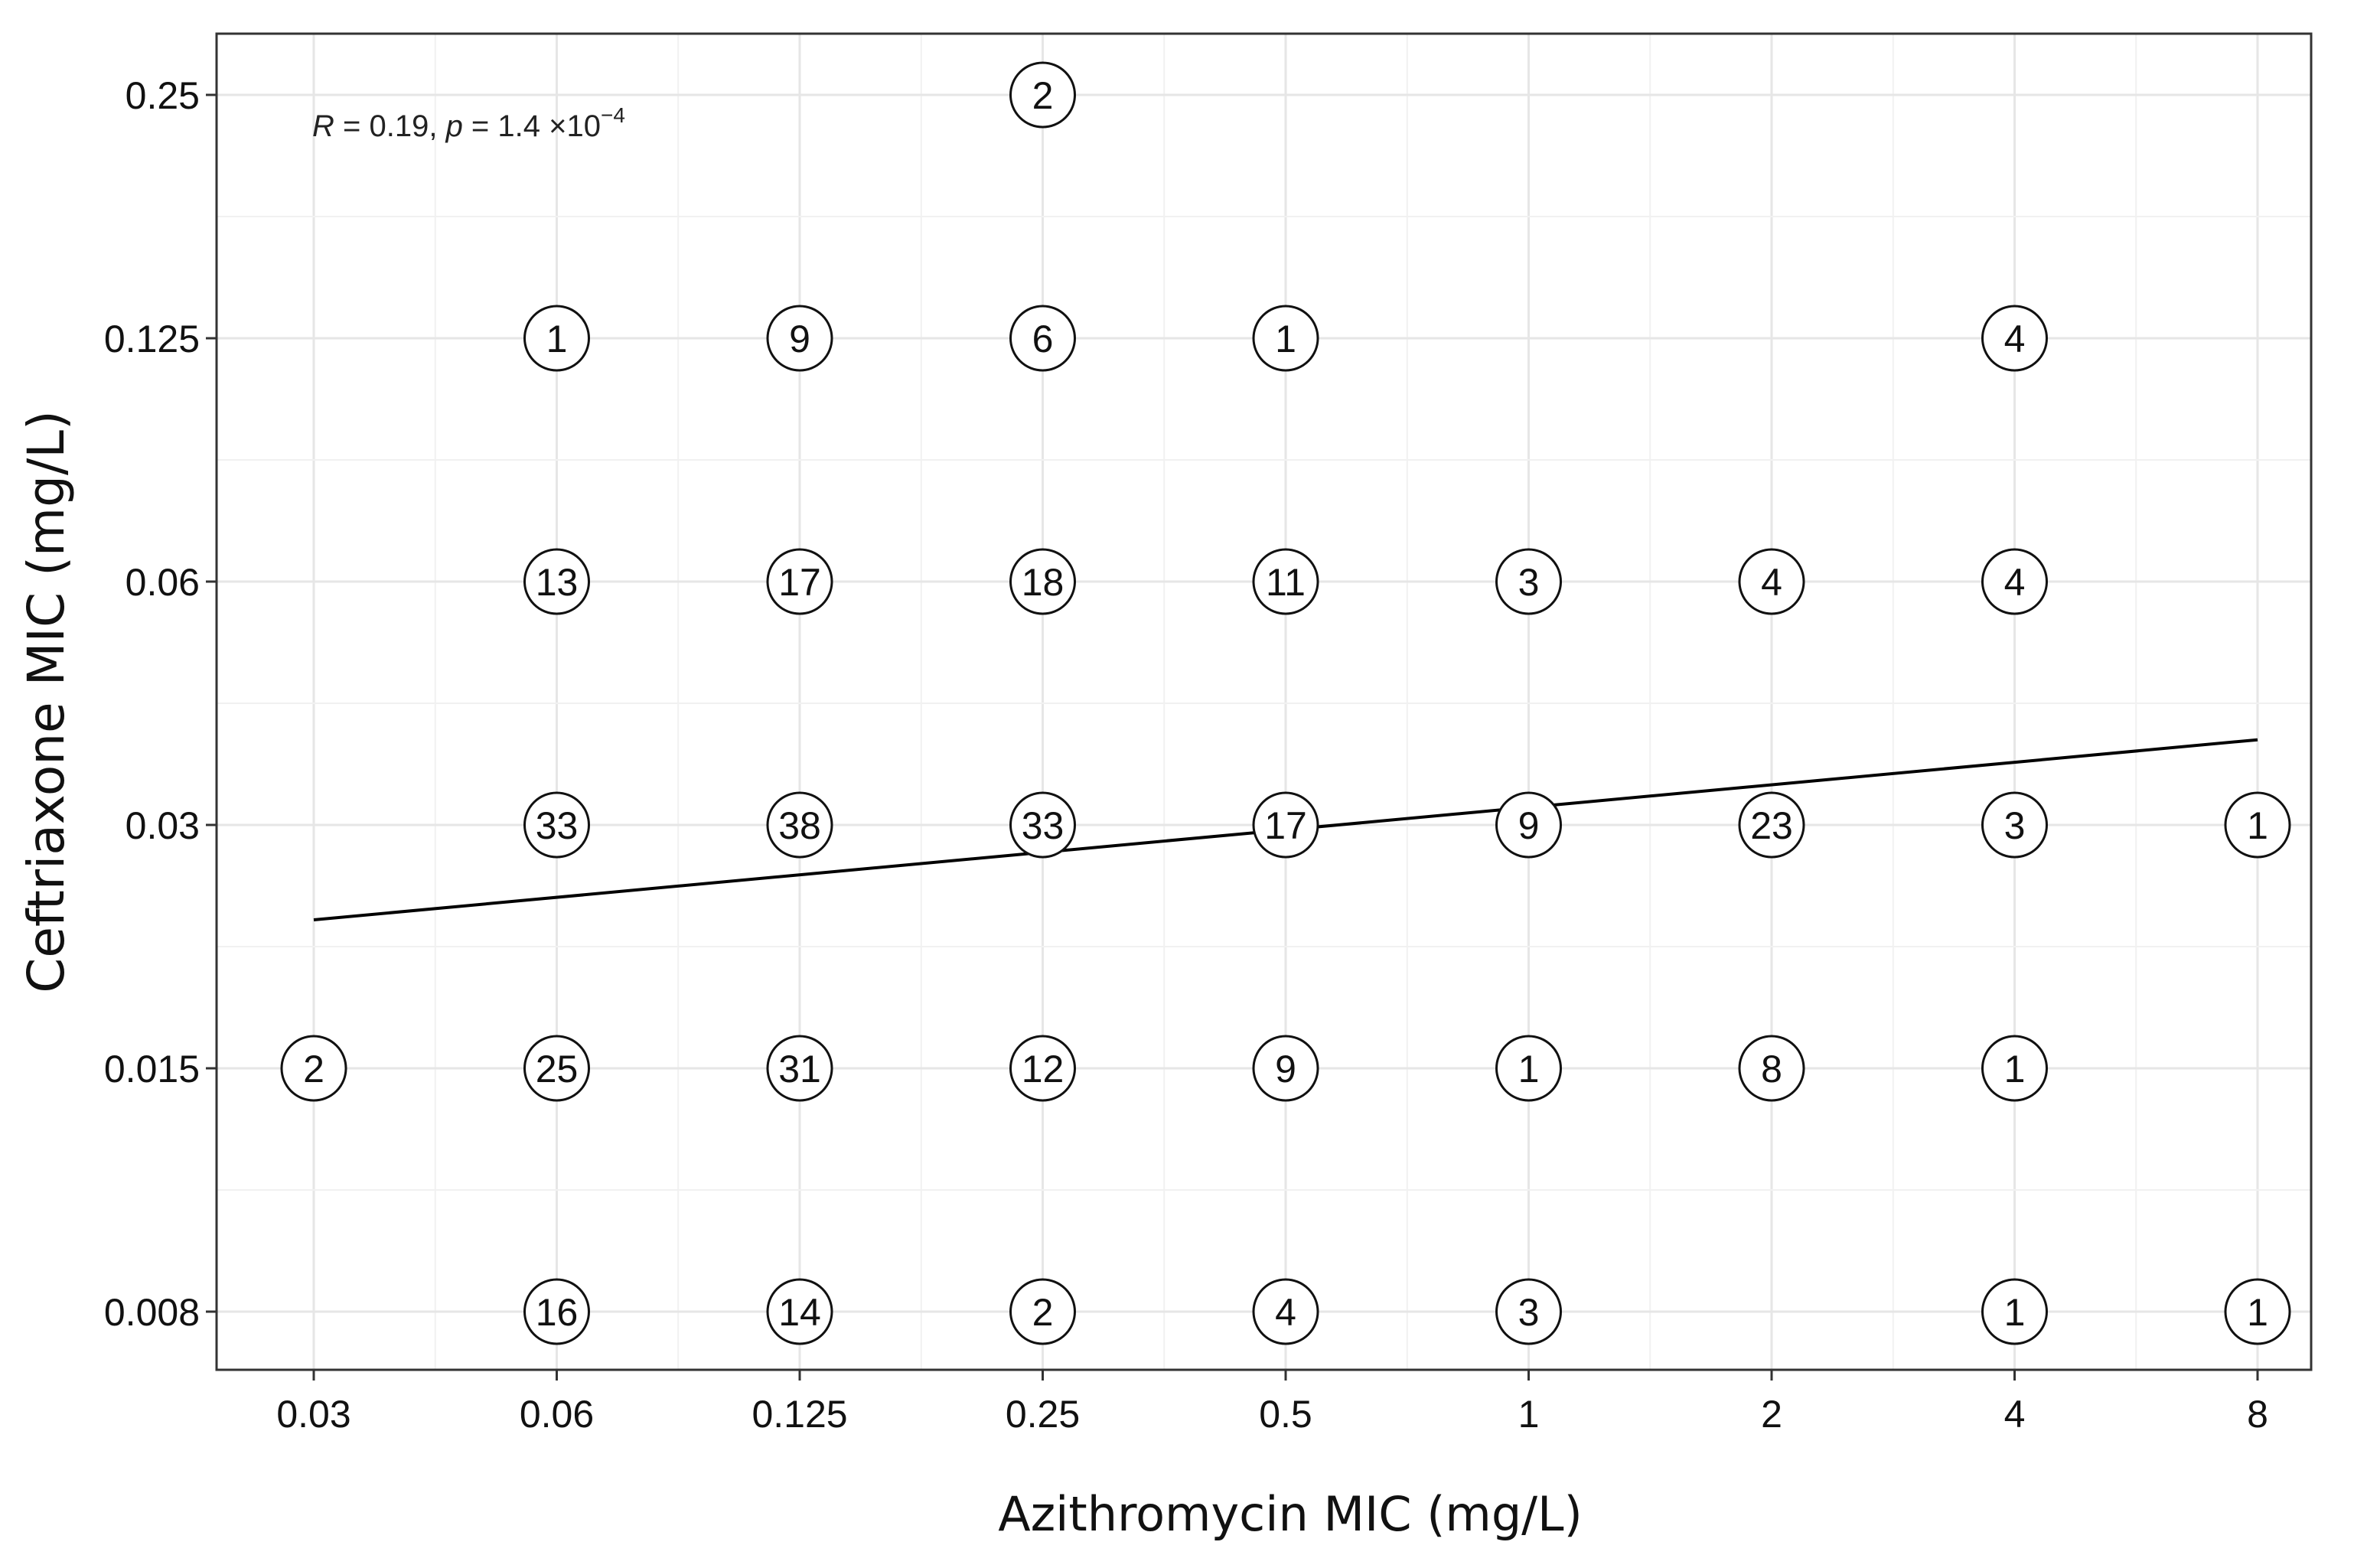 Image resolution: width=2367 pixels, height=1568 pixels. I want to click on r-text: = 0.19,, so click(390, 126).